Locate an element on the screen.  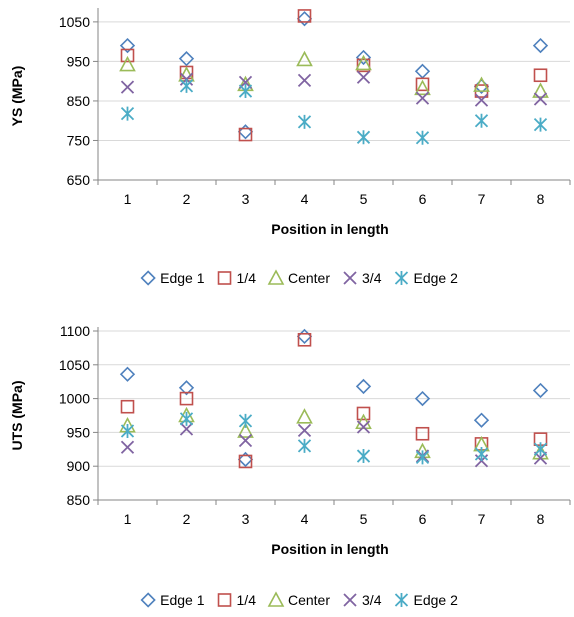
uts-legend-item-center: Center is located at coordinates (298, 599).